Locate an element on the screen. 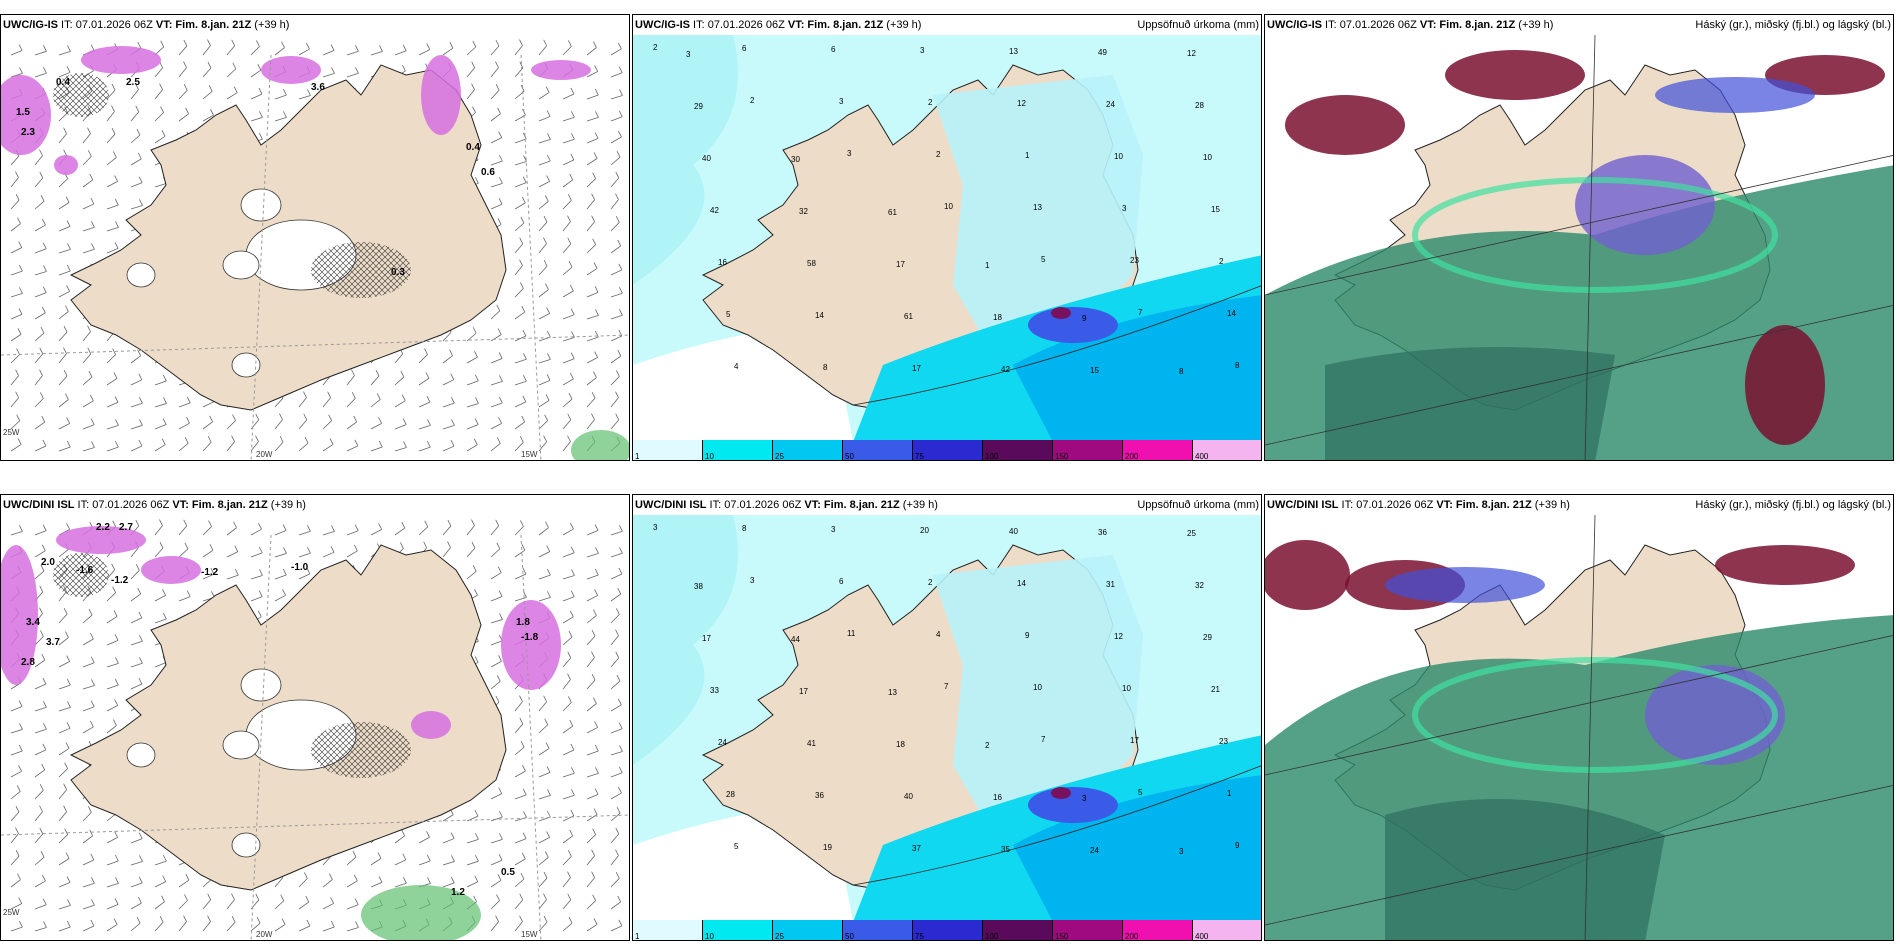 The image size is (1900, 950). precip-value: 21 is located at coordinates (1215, 689).